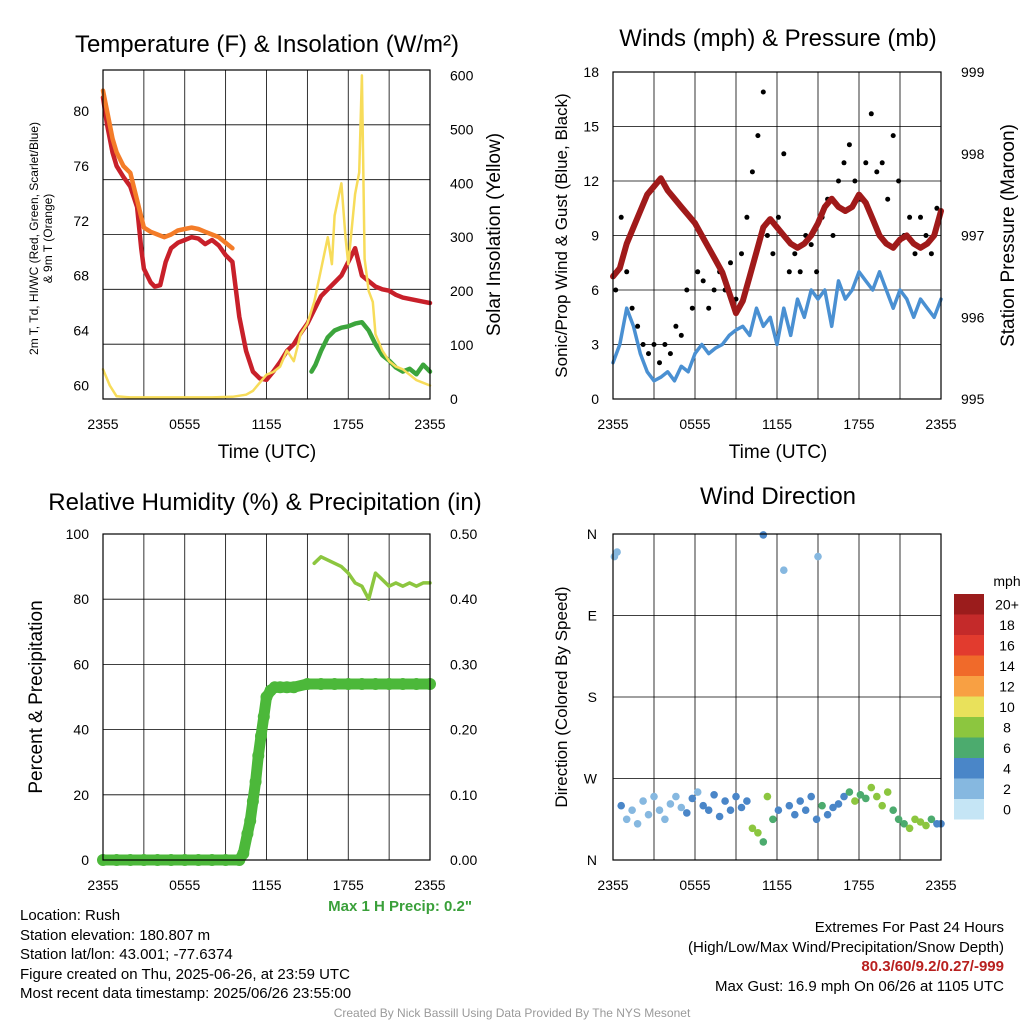  I want to click on y-tick-label: 64, so click(81, 330).